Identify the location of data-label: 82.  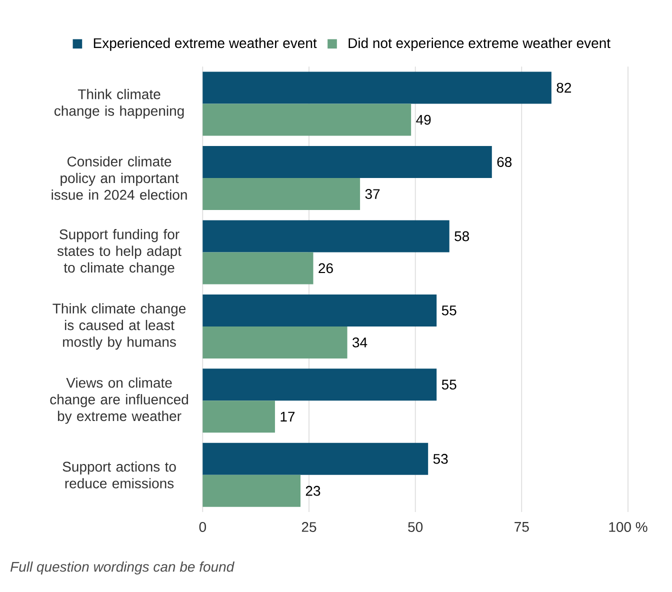
(563, 87).